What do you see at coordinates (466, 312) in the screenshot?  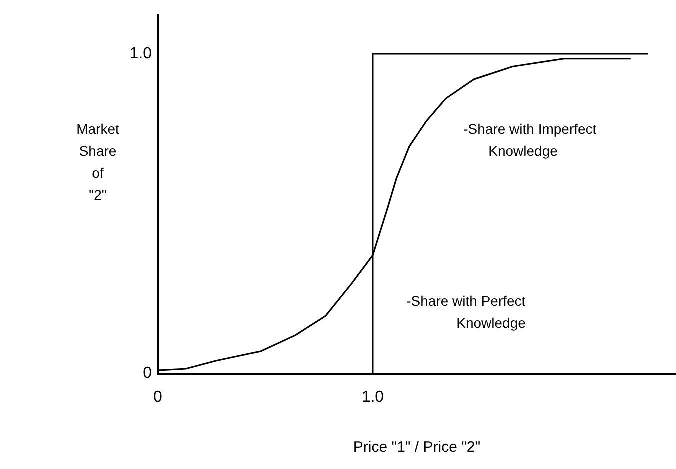 I see `text: -Share with Perfect Knowledge` at bounding box center [466, 312].